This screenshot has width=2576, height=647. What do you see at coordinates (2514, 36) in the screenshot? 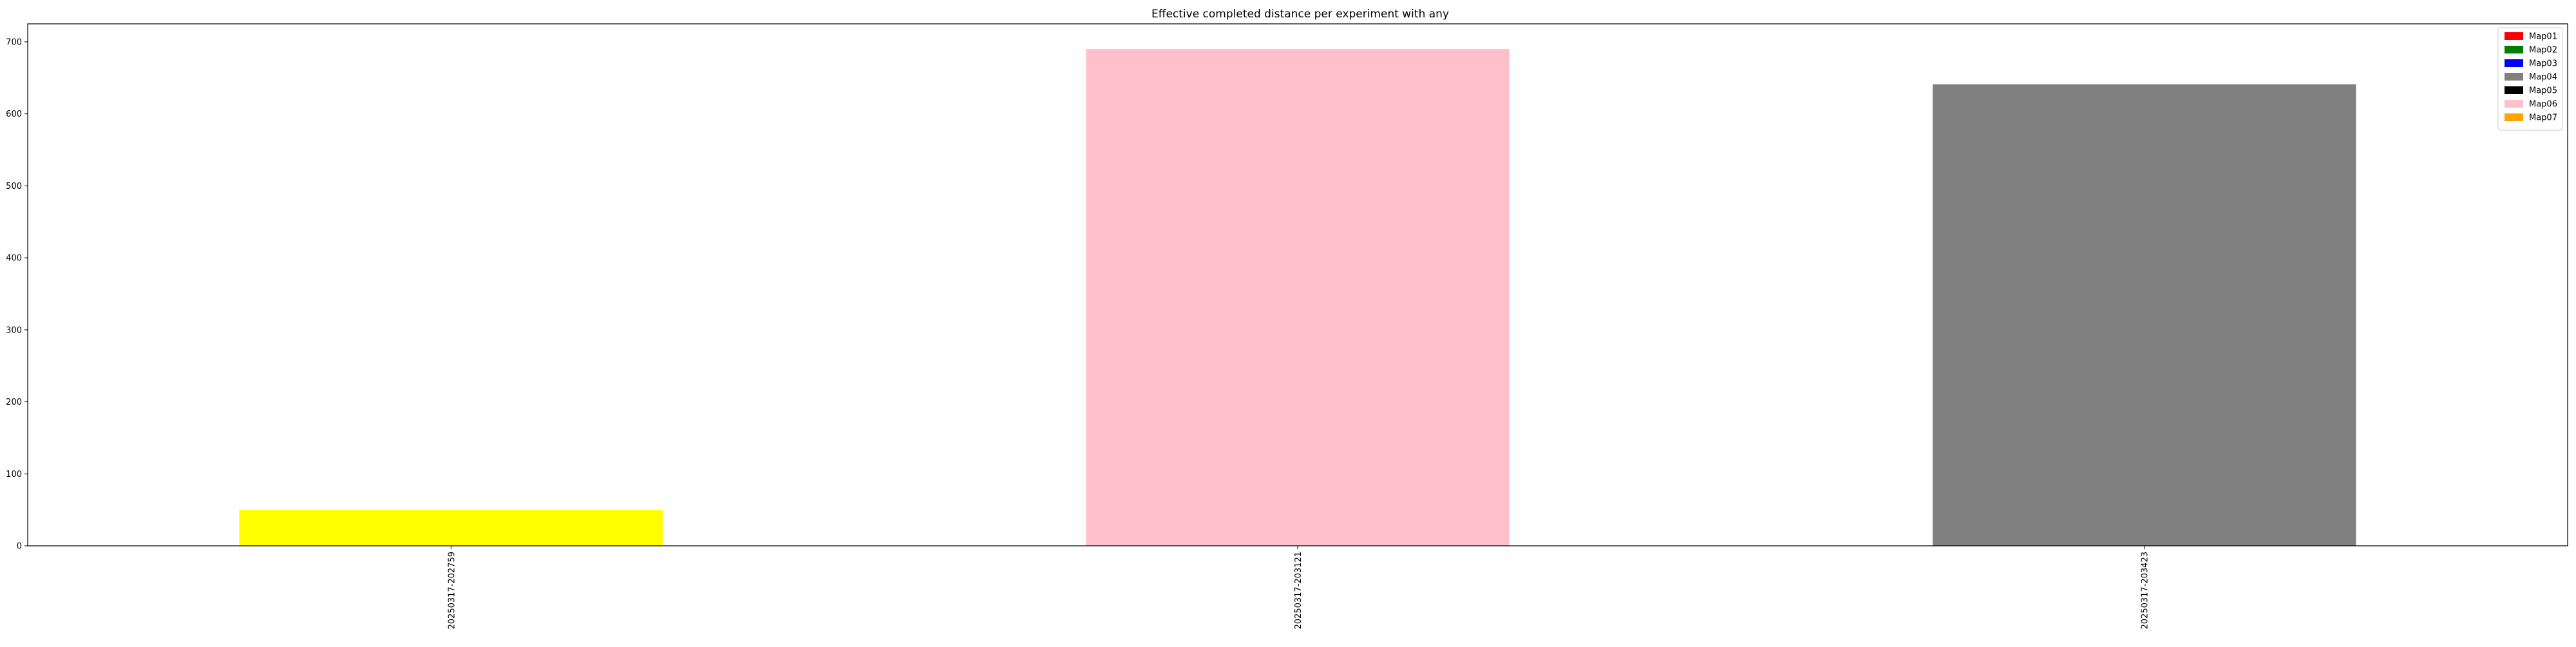
I see `legend-swatch-Map01` at bounding box center [2514, 36].